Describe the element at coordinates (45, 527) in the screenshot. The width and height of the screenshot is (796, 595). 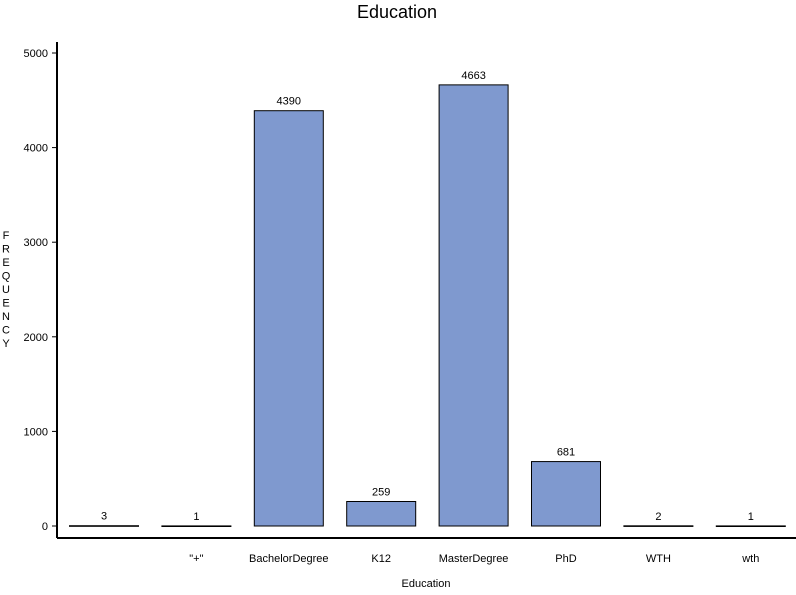
I see `y-tick-label: 0` at that location.